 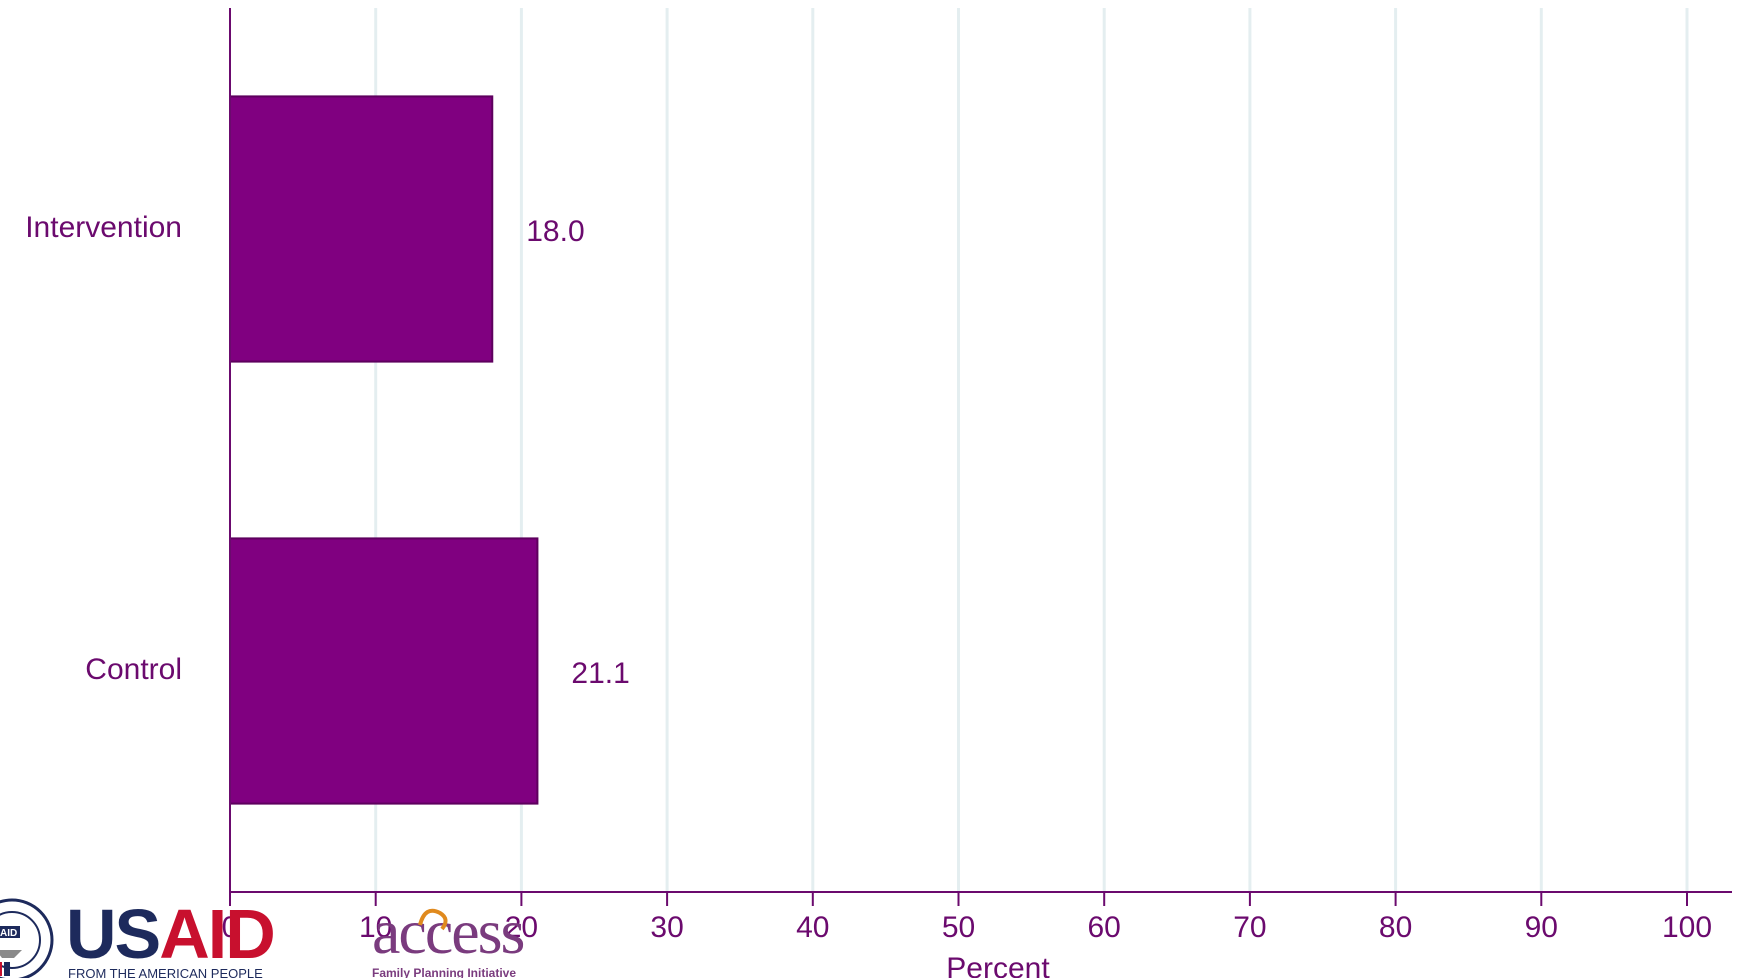 What do you see at coordinates (555, 231) in the screenshot?
I see `data-label-intervention: 18.0` at bounding box center [555, 231].